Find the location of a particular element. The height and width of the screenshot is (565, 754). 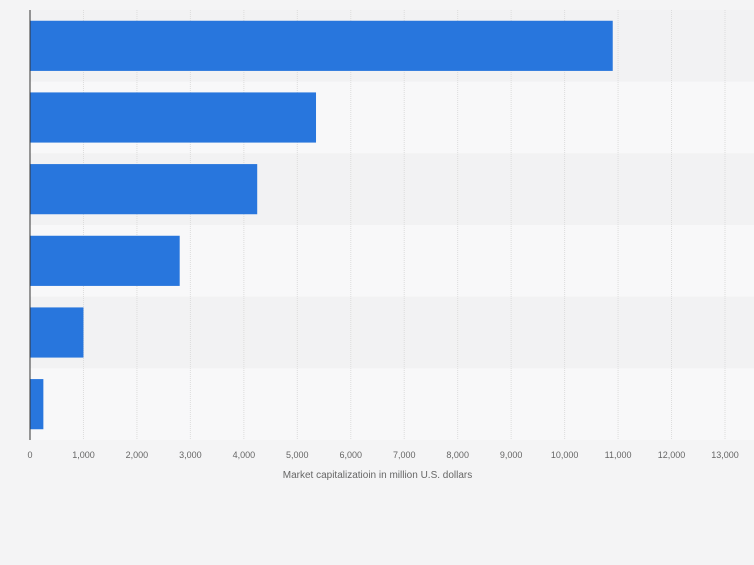

x-tick-label: 2,000 is located at coordinates (137, 455).